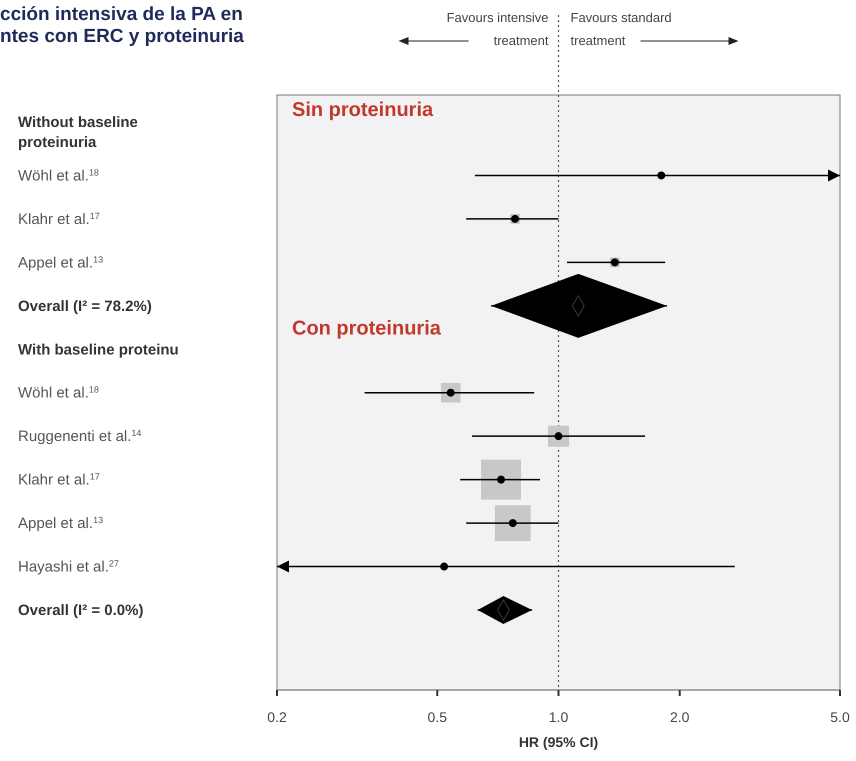 The width and height of the screenshot is (856, 761). What do you see at coordinates (85, 306) in the screenshot?
I see `y-tick-label: Overall (I² = 78.2%)` at bounding box center [85, 306].